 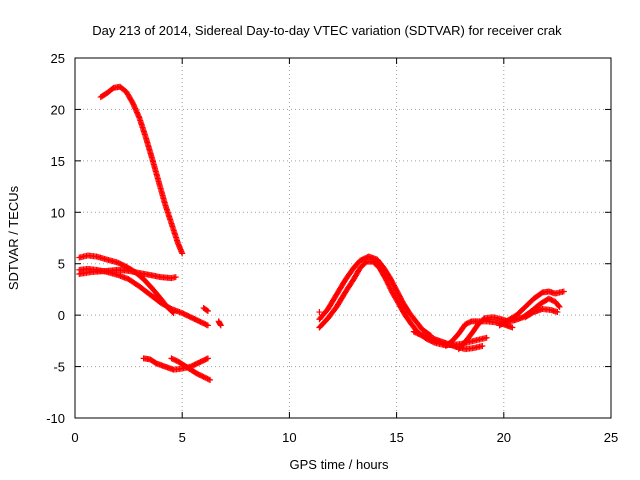 I want to click on y-tick-label: 5, so click(x=61, y=264).